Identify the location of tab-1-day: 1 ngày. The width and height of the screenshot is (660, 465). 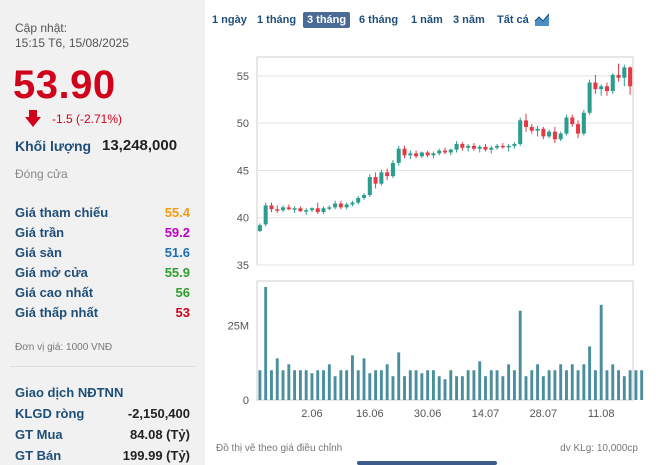
(229, 20).